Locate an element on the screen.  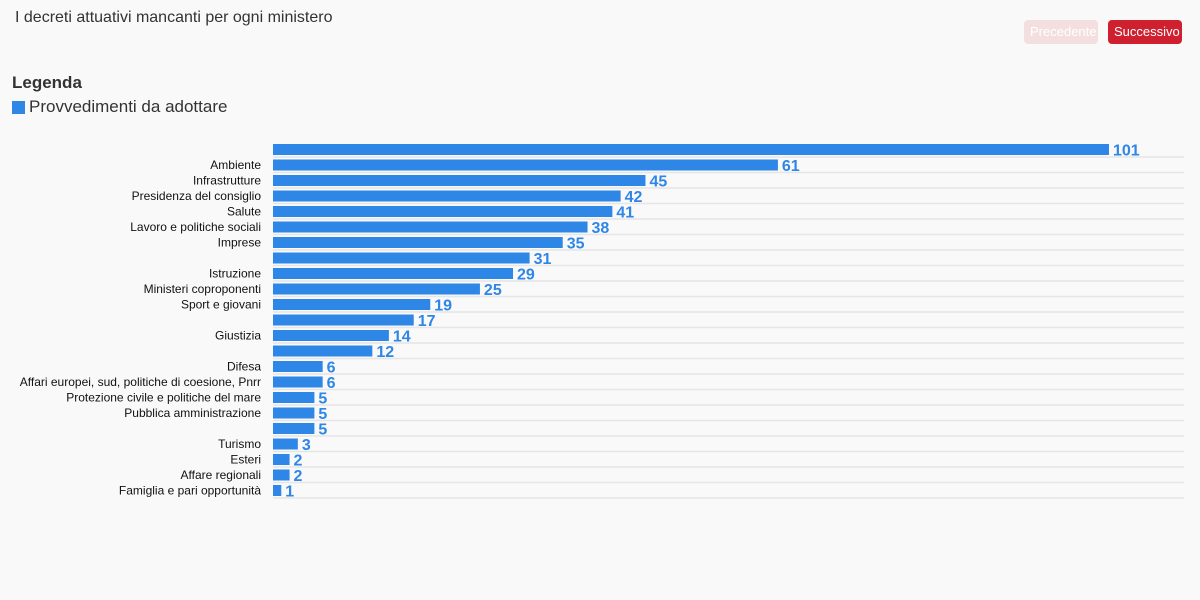
category-label: Istruzione is located at coordinates (235, 274).